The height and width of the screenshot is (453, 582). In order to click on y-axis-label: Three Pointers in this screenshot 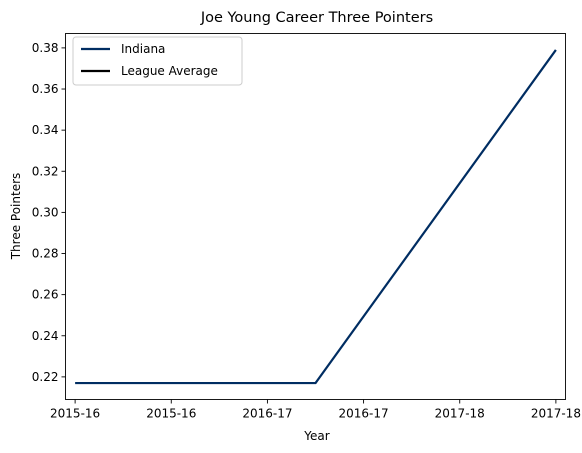, I will do `click(16, 217)`.